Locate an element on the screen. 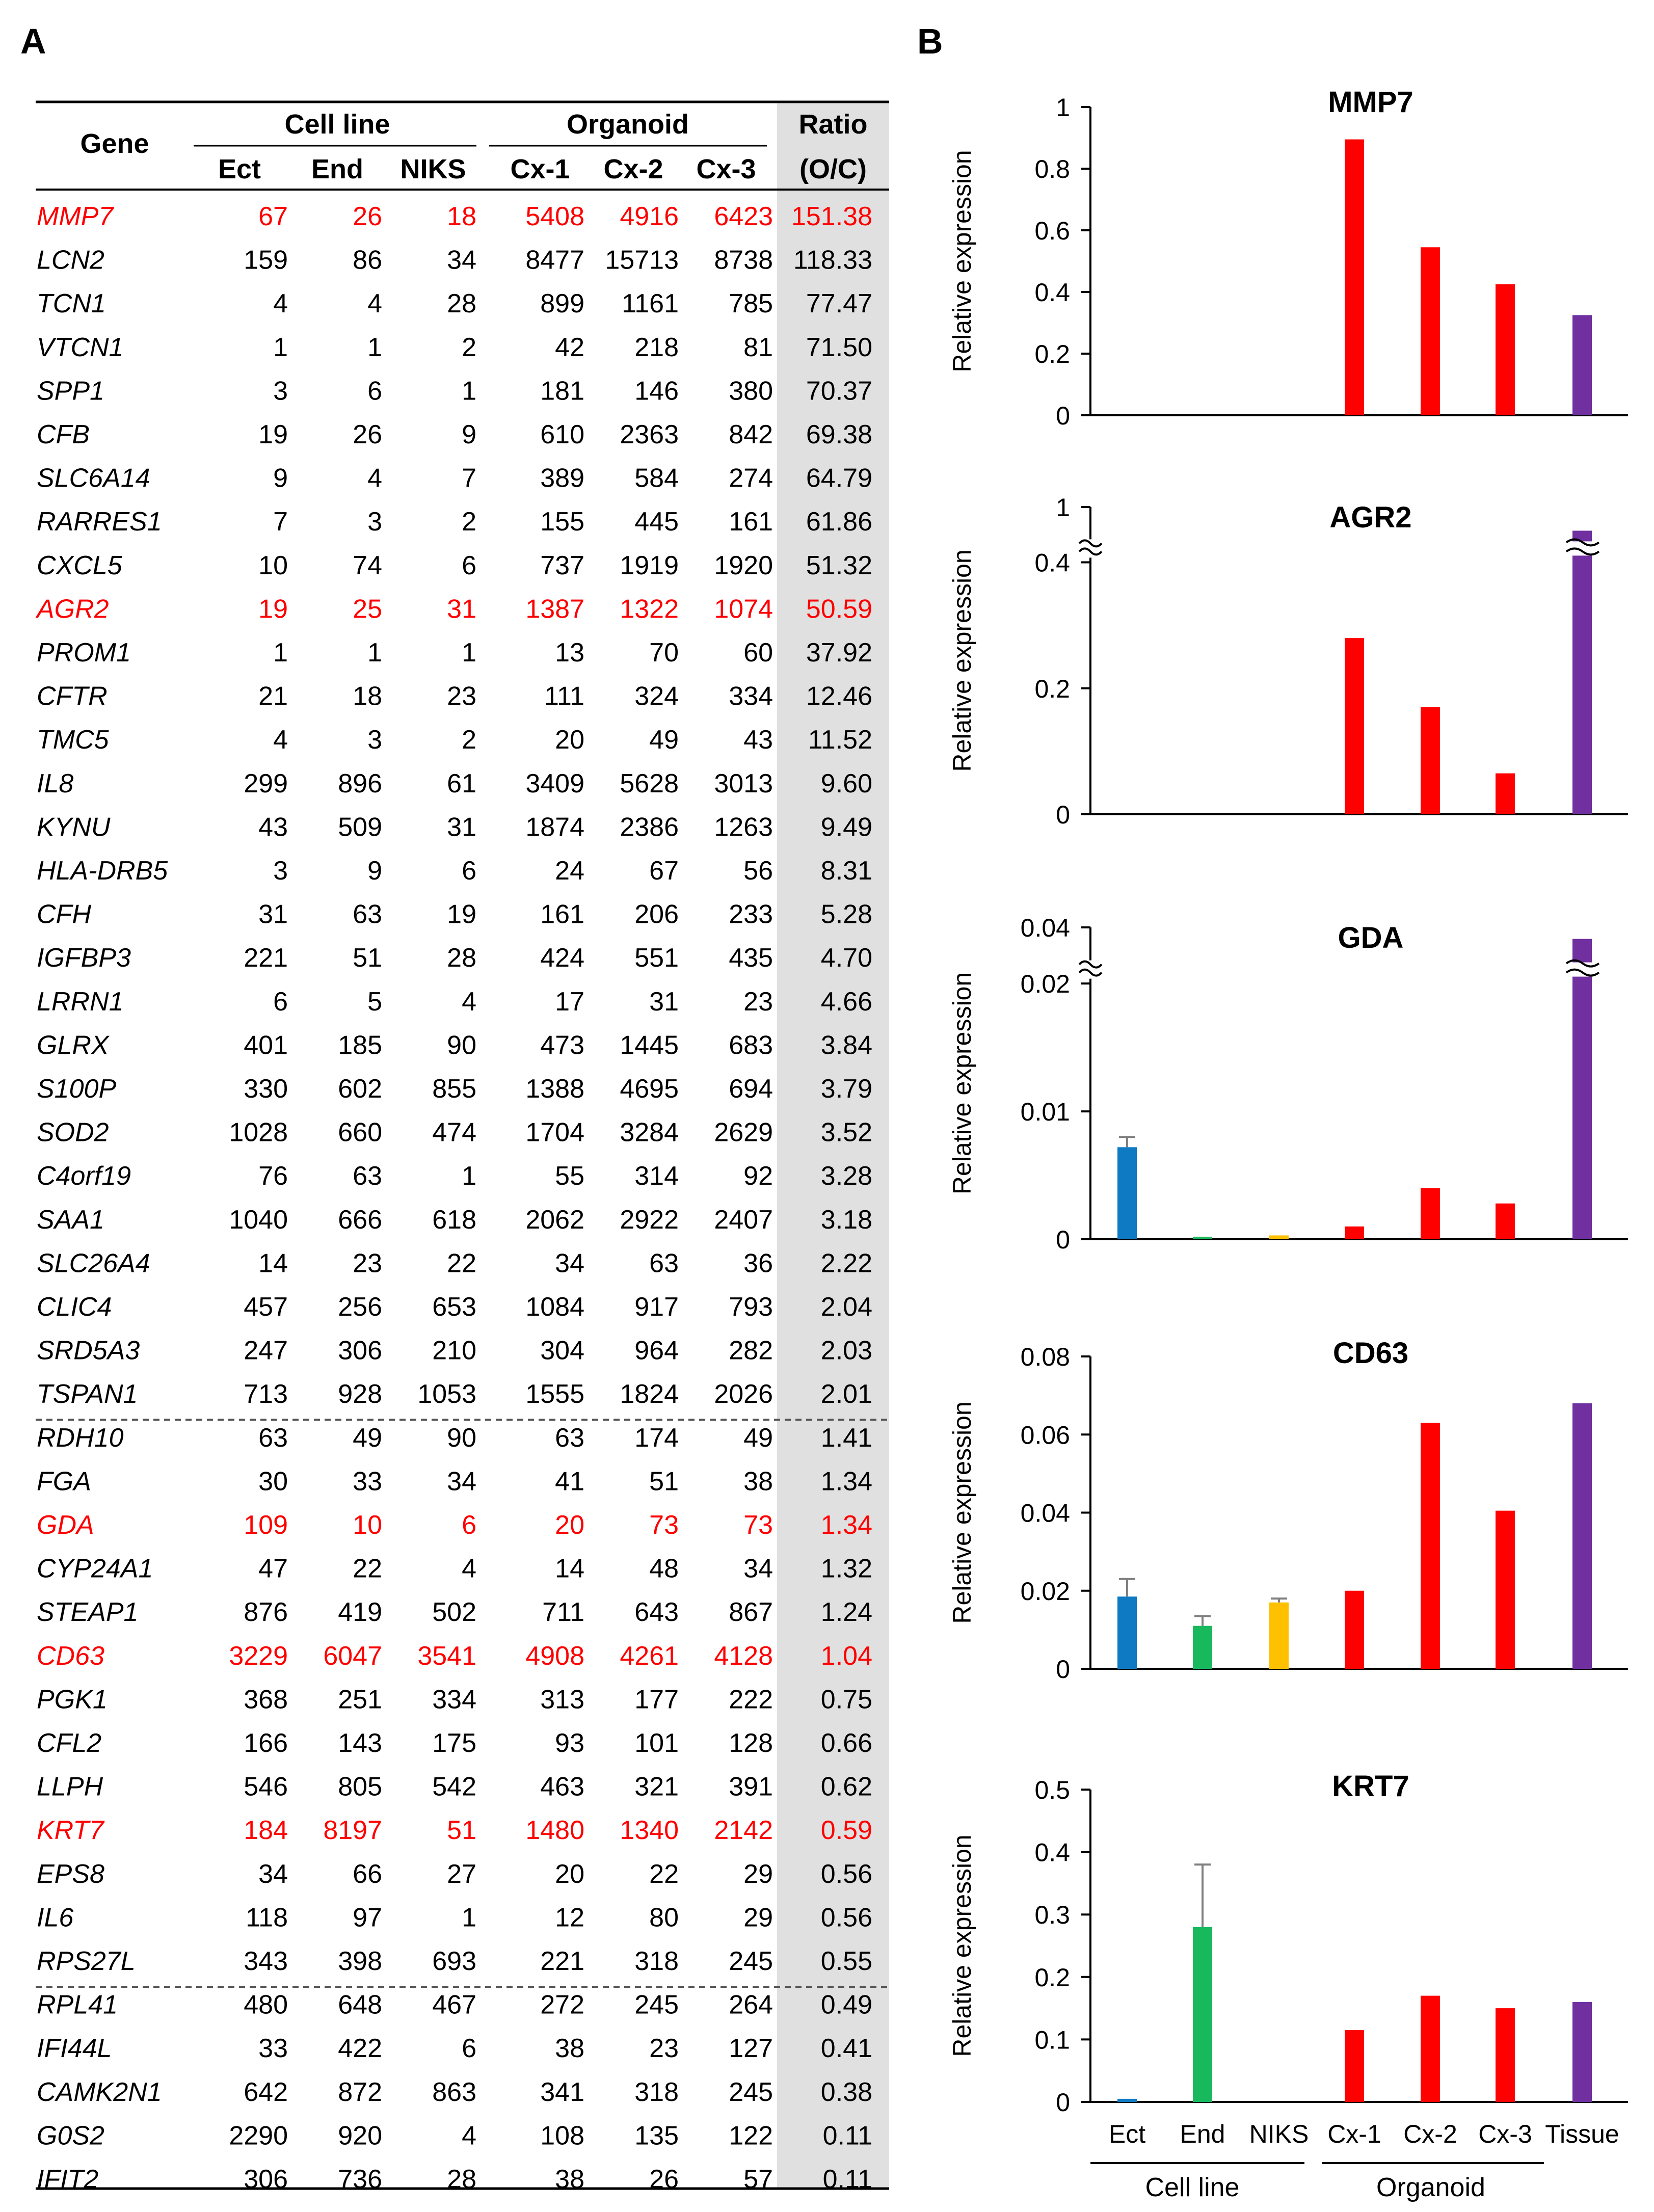  table-cell: 642 is located at coordinates (266, 2092).